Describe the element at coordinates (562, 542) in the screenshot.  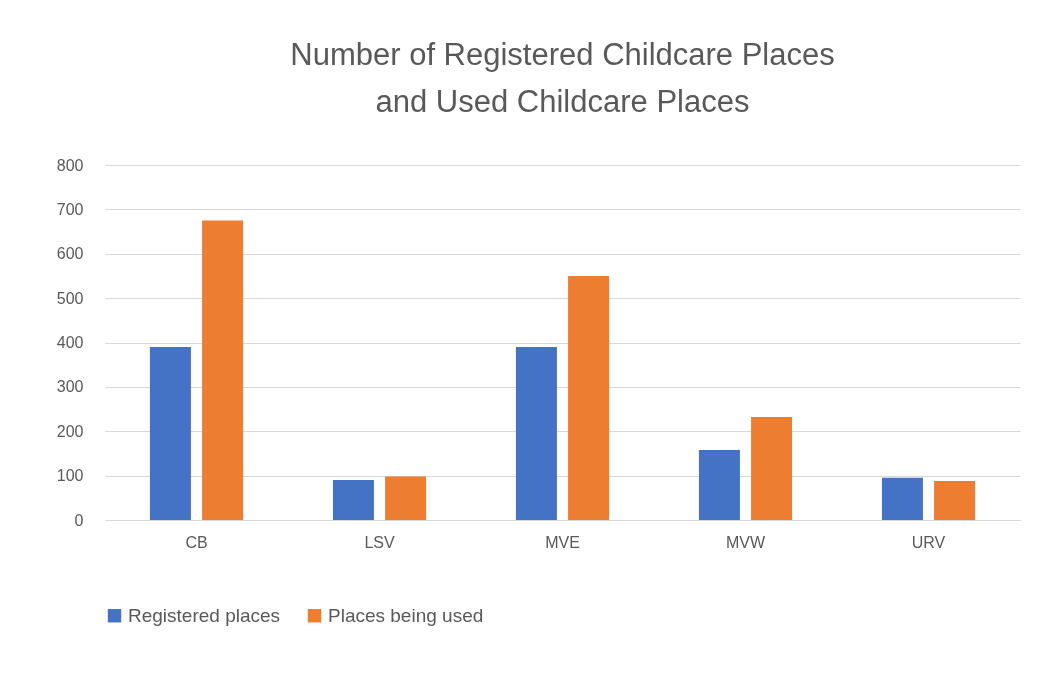
I see `x-tick-label: MVE` at that location.